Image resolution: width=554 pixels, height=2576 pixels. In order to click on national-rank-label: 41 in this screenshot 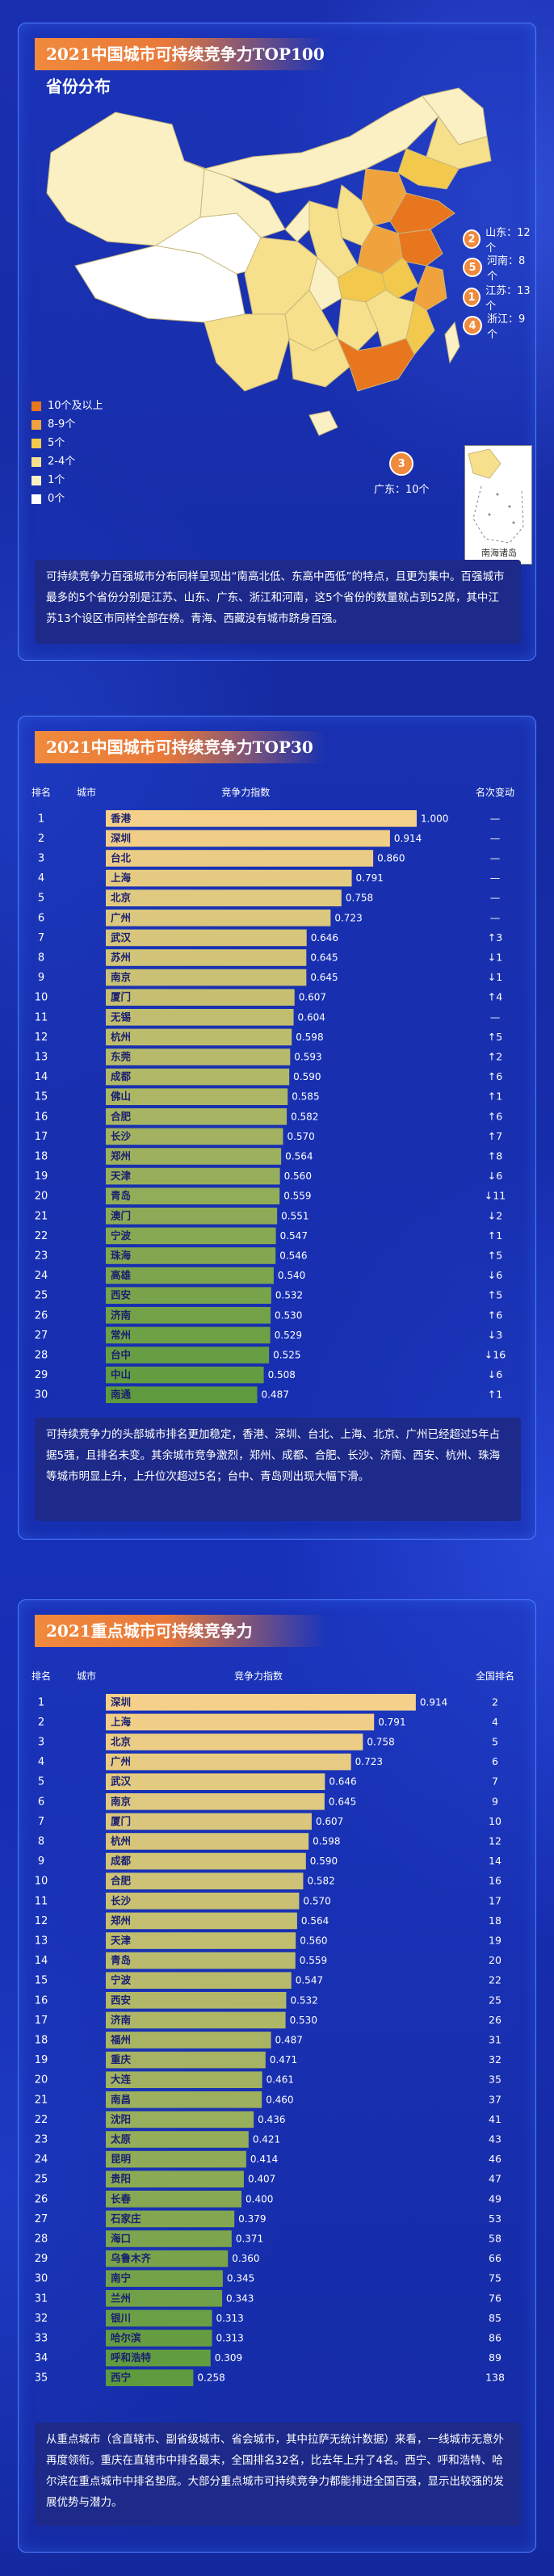, I will do `click(495, 2119)`.